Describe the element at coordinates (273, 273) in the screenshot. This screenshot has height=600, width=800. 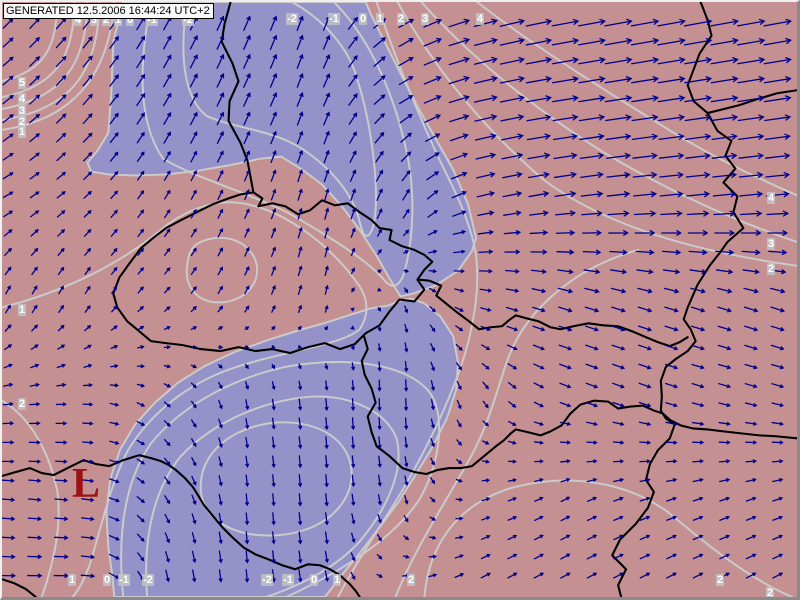
I see `border-czech` at that location.